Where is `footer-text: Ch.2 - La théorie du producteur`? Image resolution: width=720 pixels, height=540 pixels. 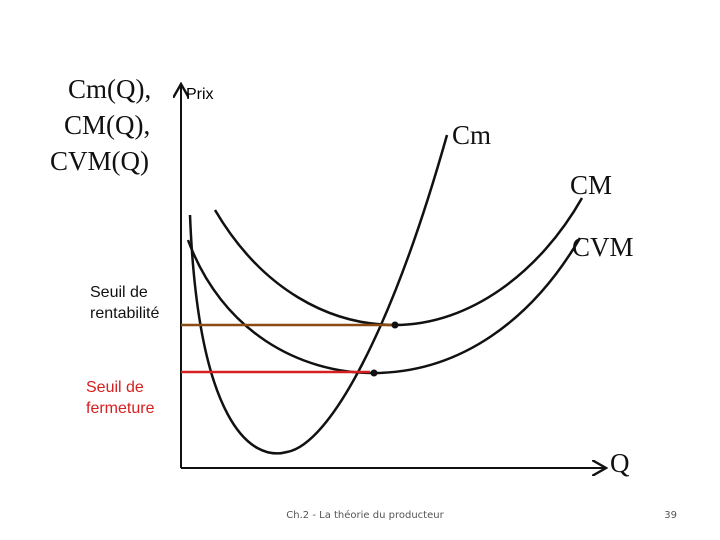 footer-text: Ch.2 - La théorie du producteur is located at coordinates (365, 515).